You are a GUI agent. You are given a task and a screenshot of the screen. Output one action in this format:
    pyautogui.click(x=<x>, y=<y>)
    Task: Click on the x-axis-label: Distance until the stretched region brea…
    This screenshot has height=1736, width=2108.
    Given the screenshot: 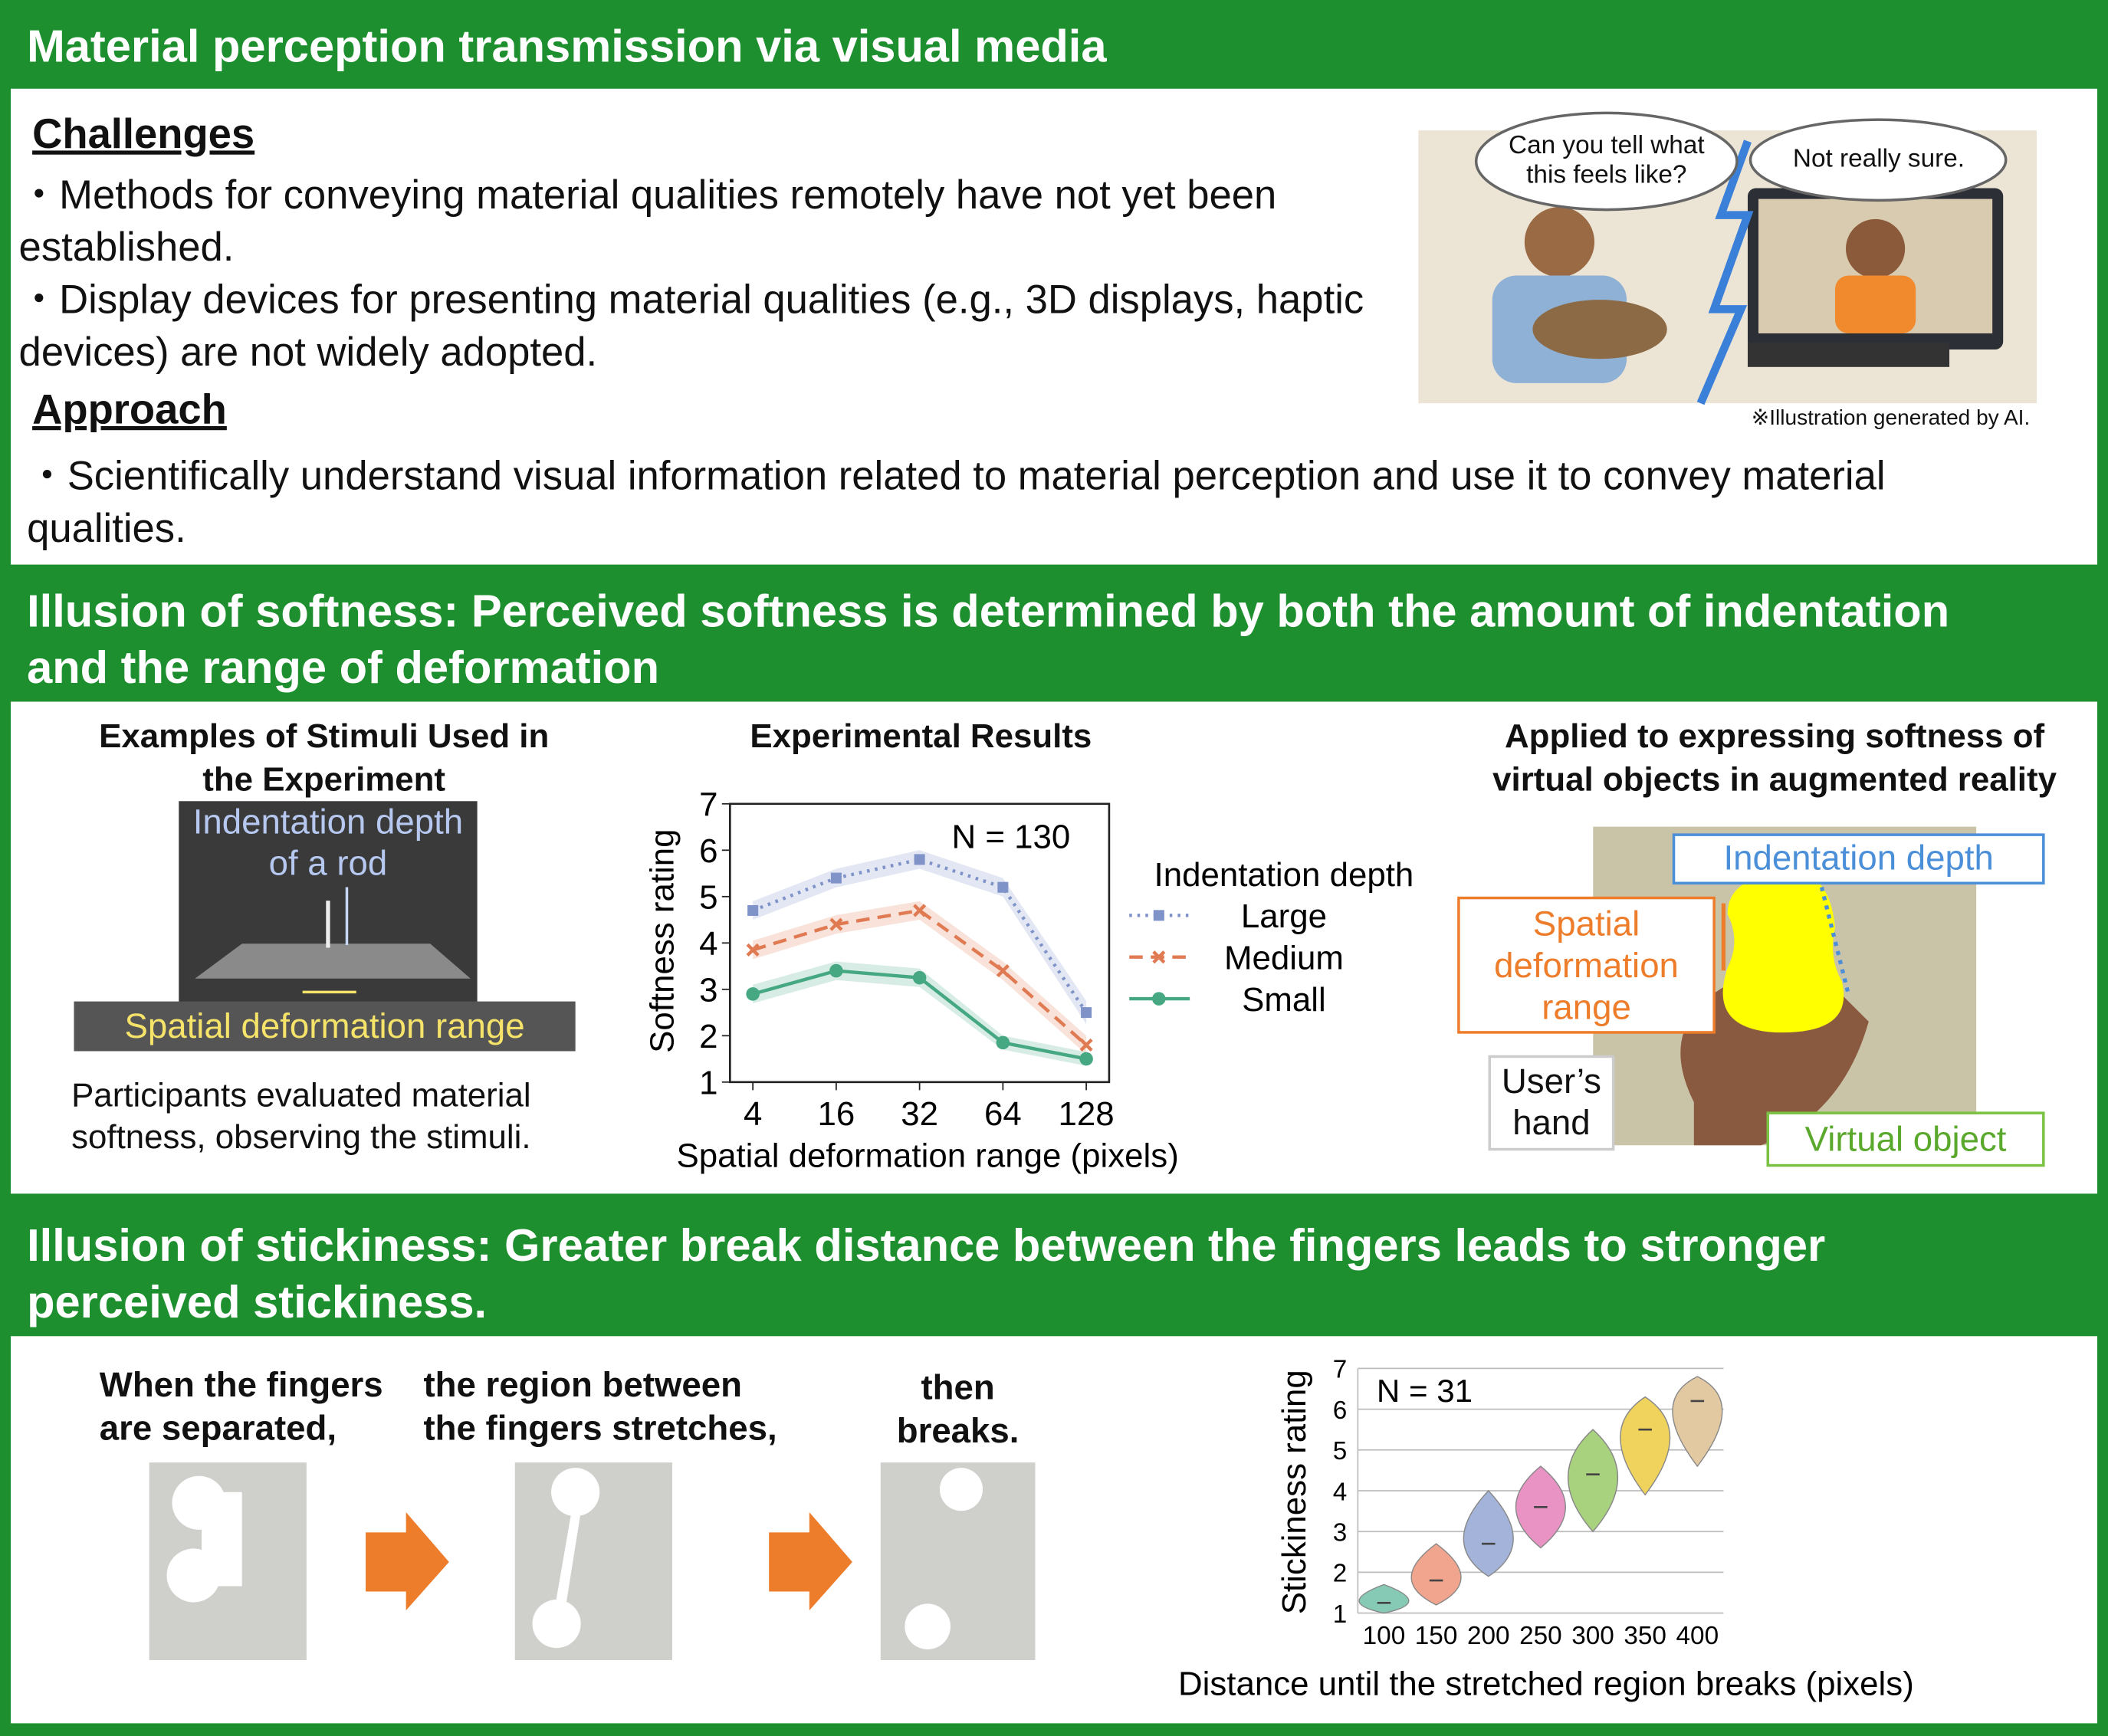 What is the action you would take?
    pyautogui.click(x=1546, y=1684)
    